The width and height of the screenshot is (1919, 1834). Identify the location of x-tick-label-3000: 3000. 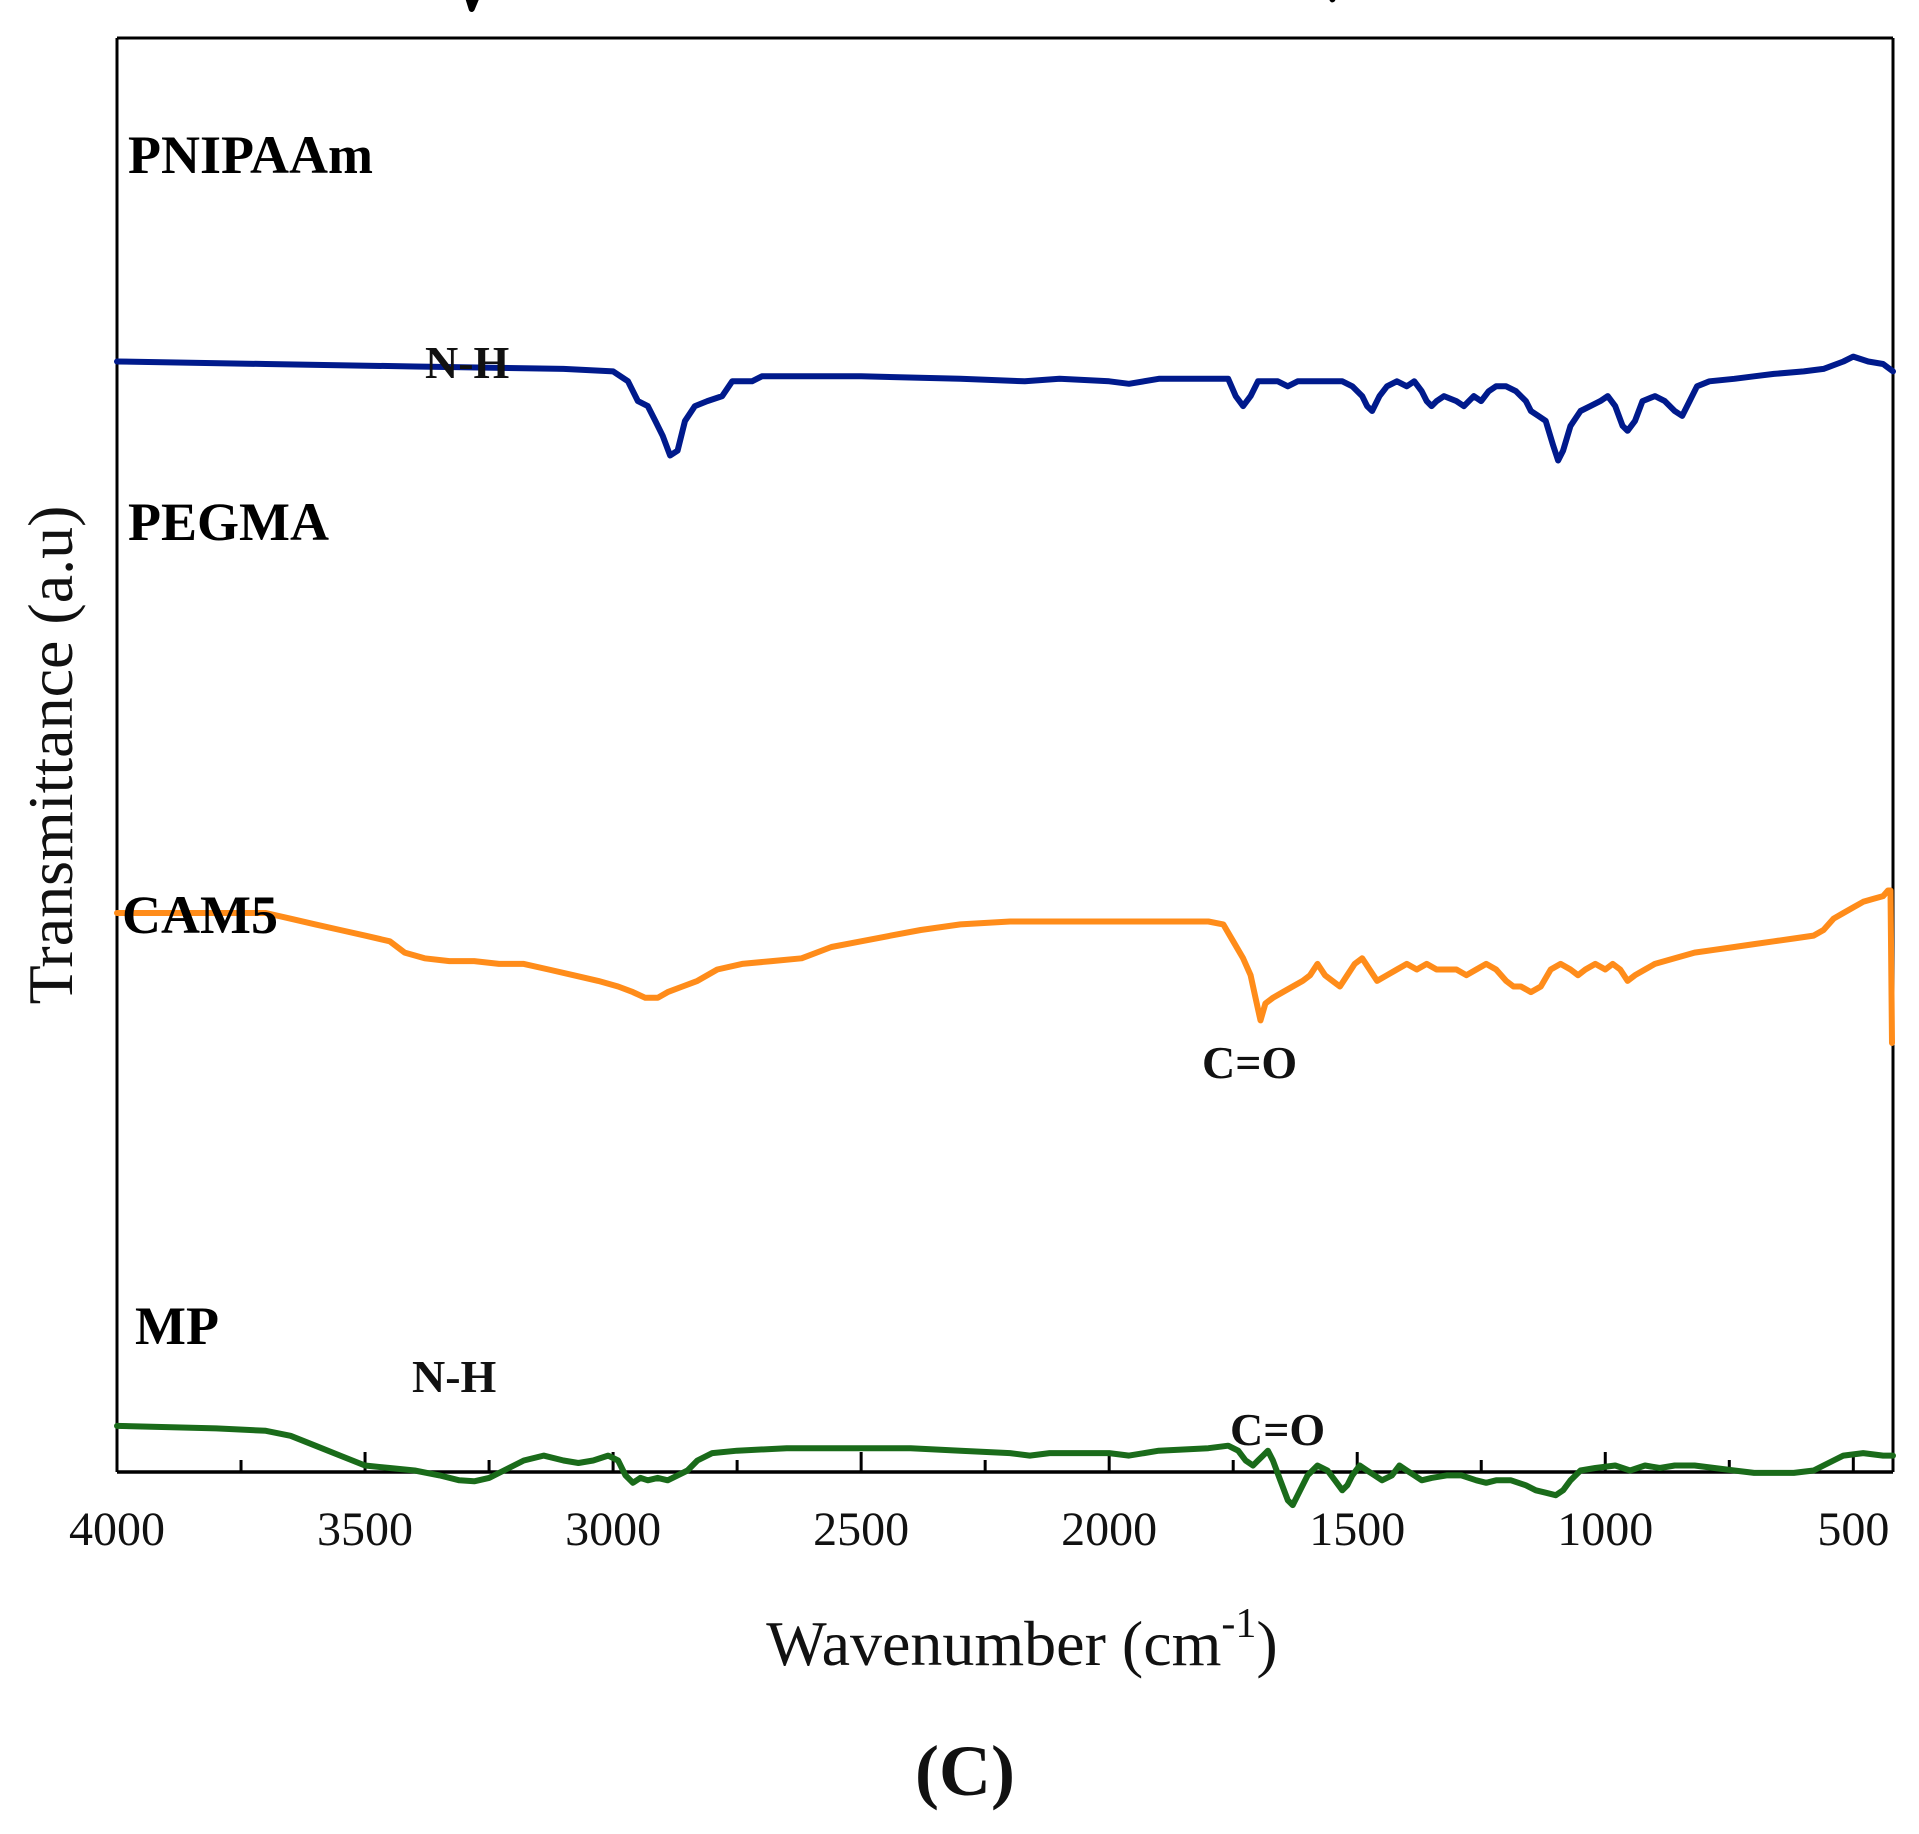
(613, 1529).